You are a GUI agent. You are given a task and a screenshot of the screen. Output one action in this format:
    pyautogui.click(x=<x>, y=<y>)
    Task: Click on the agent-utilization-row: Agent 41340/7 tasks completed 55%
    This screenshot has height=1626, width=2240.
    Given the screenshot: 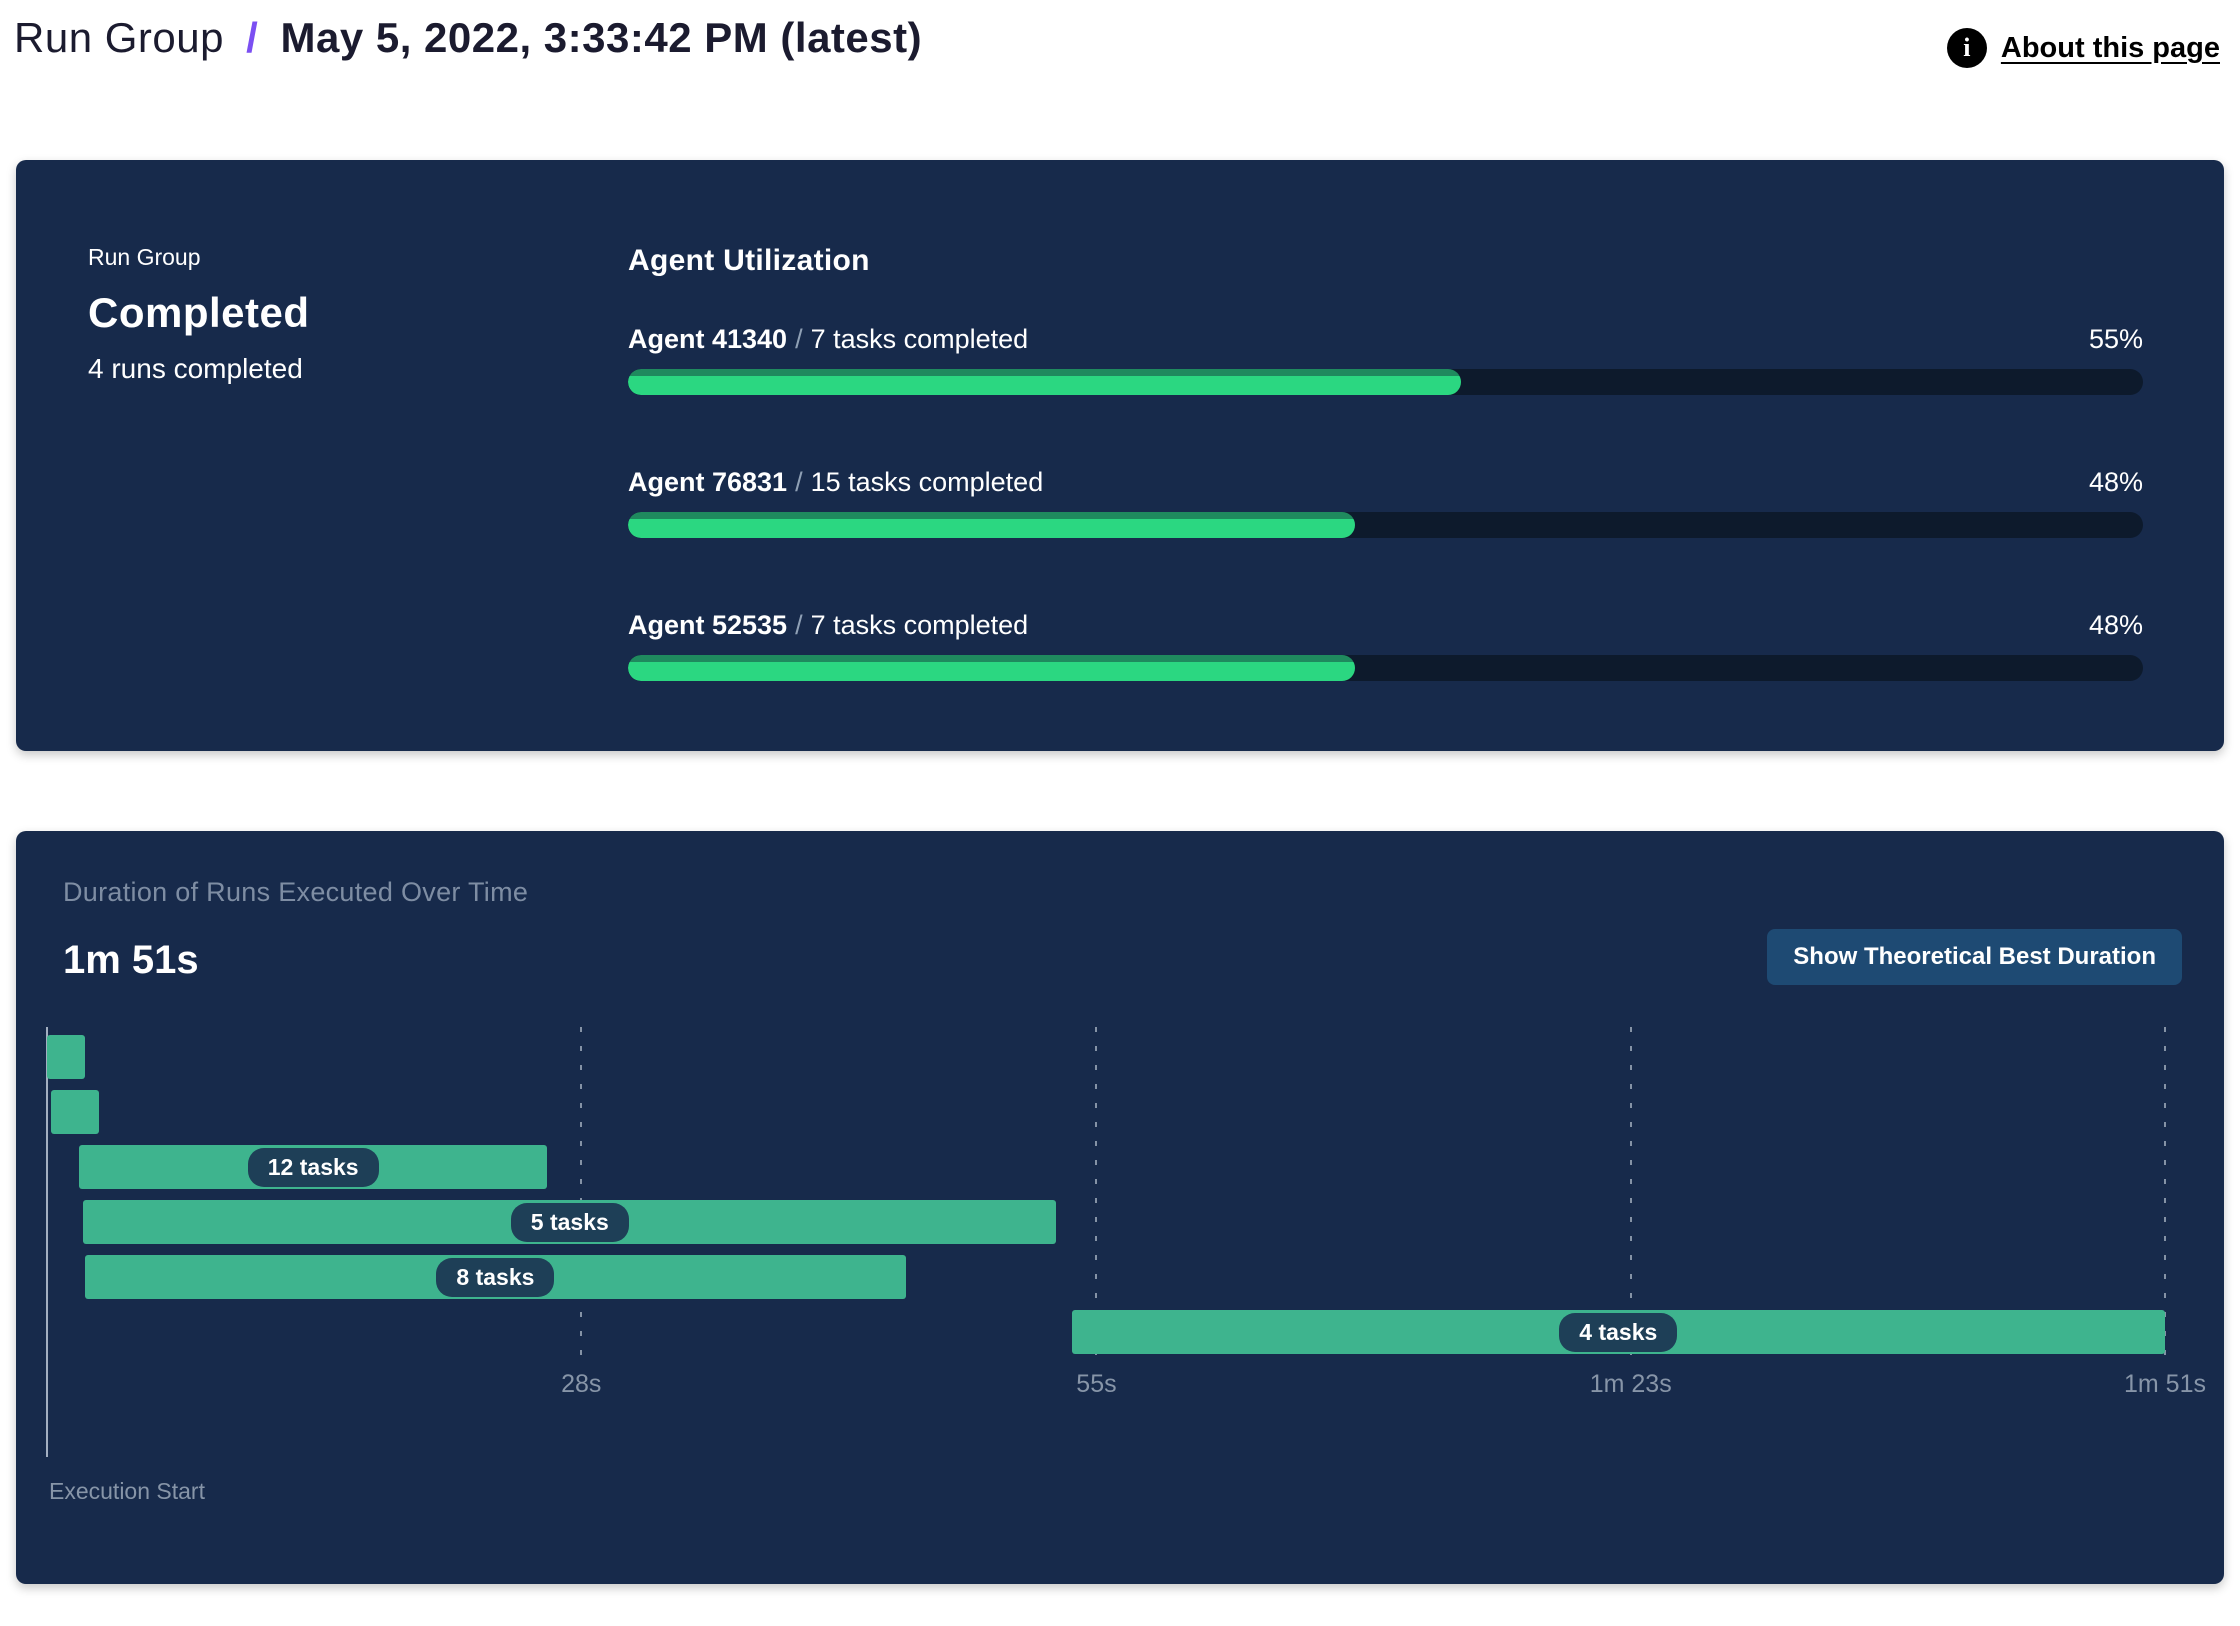 What is the action you would take?
    pyautogui.click(x=1385, y=359)
    